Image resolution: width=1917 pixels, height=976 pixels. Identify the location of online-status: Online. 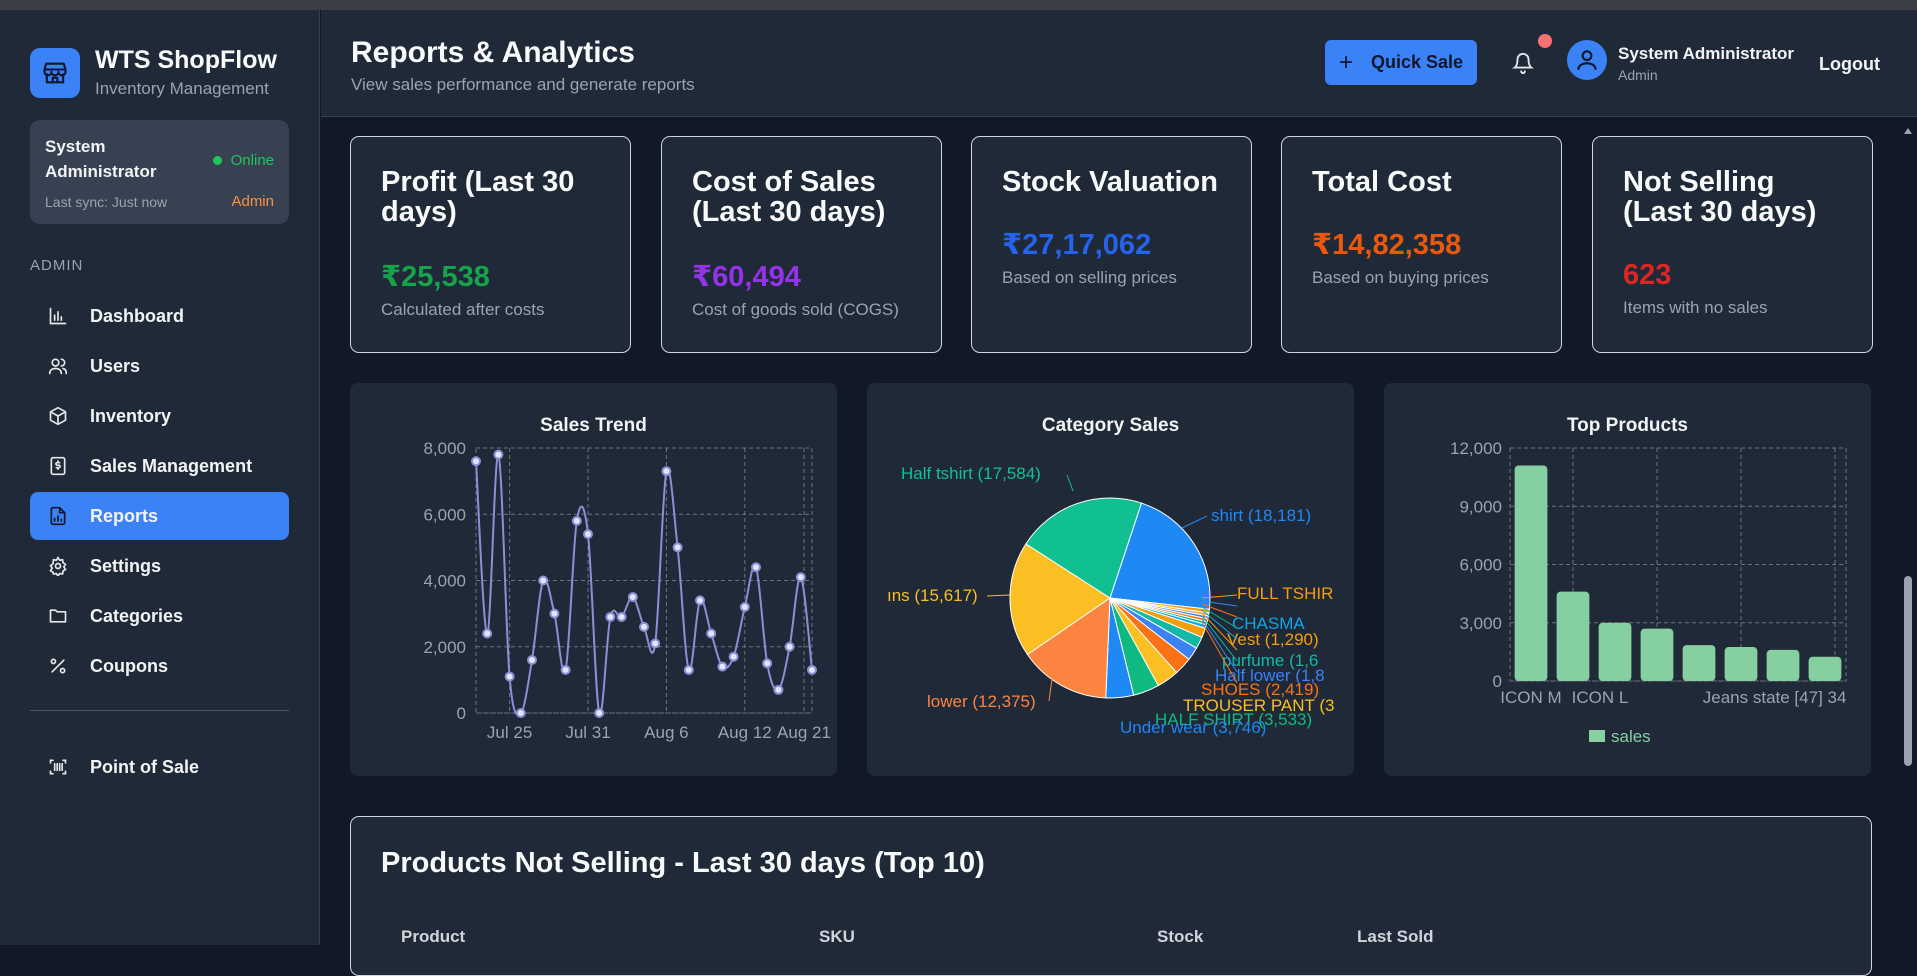
(243, 160).